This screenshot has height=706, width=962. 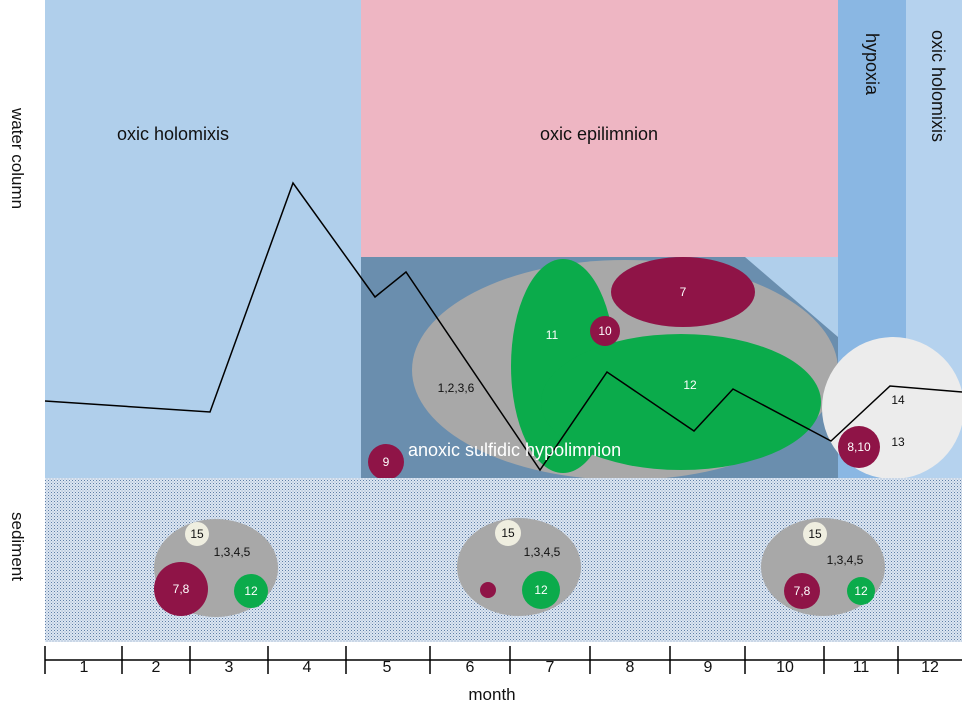 I want to click on zone-label-hypoxia: hypoxia, so click(x=872, y=64).